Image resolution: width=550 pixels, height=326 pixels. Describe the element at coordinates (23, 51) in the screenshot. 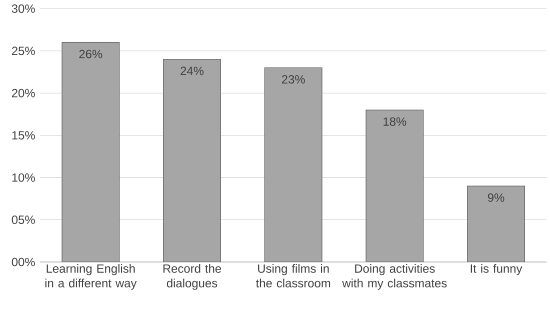

I see `y-tick-label: 25%` at that location.